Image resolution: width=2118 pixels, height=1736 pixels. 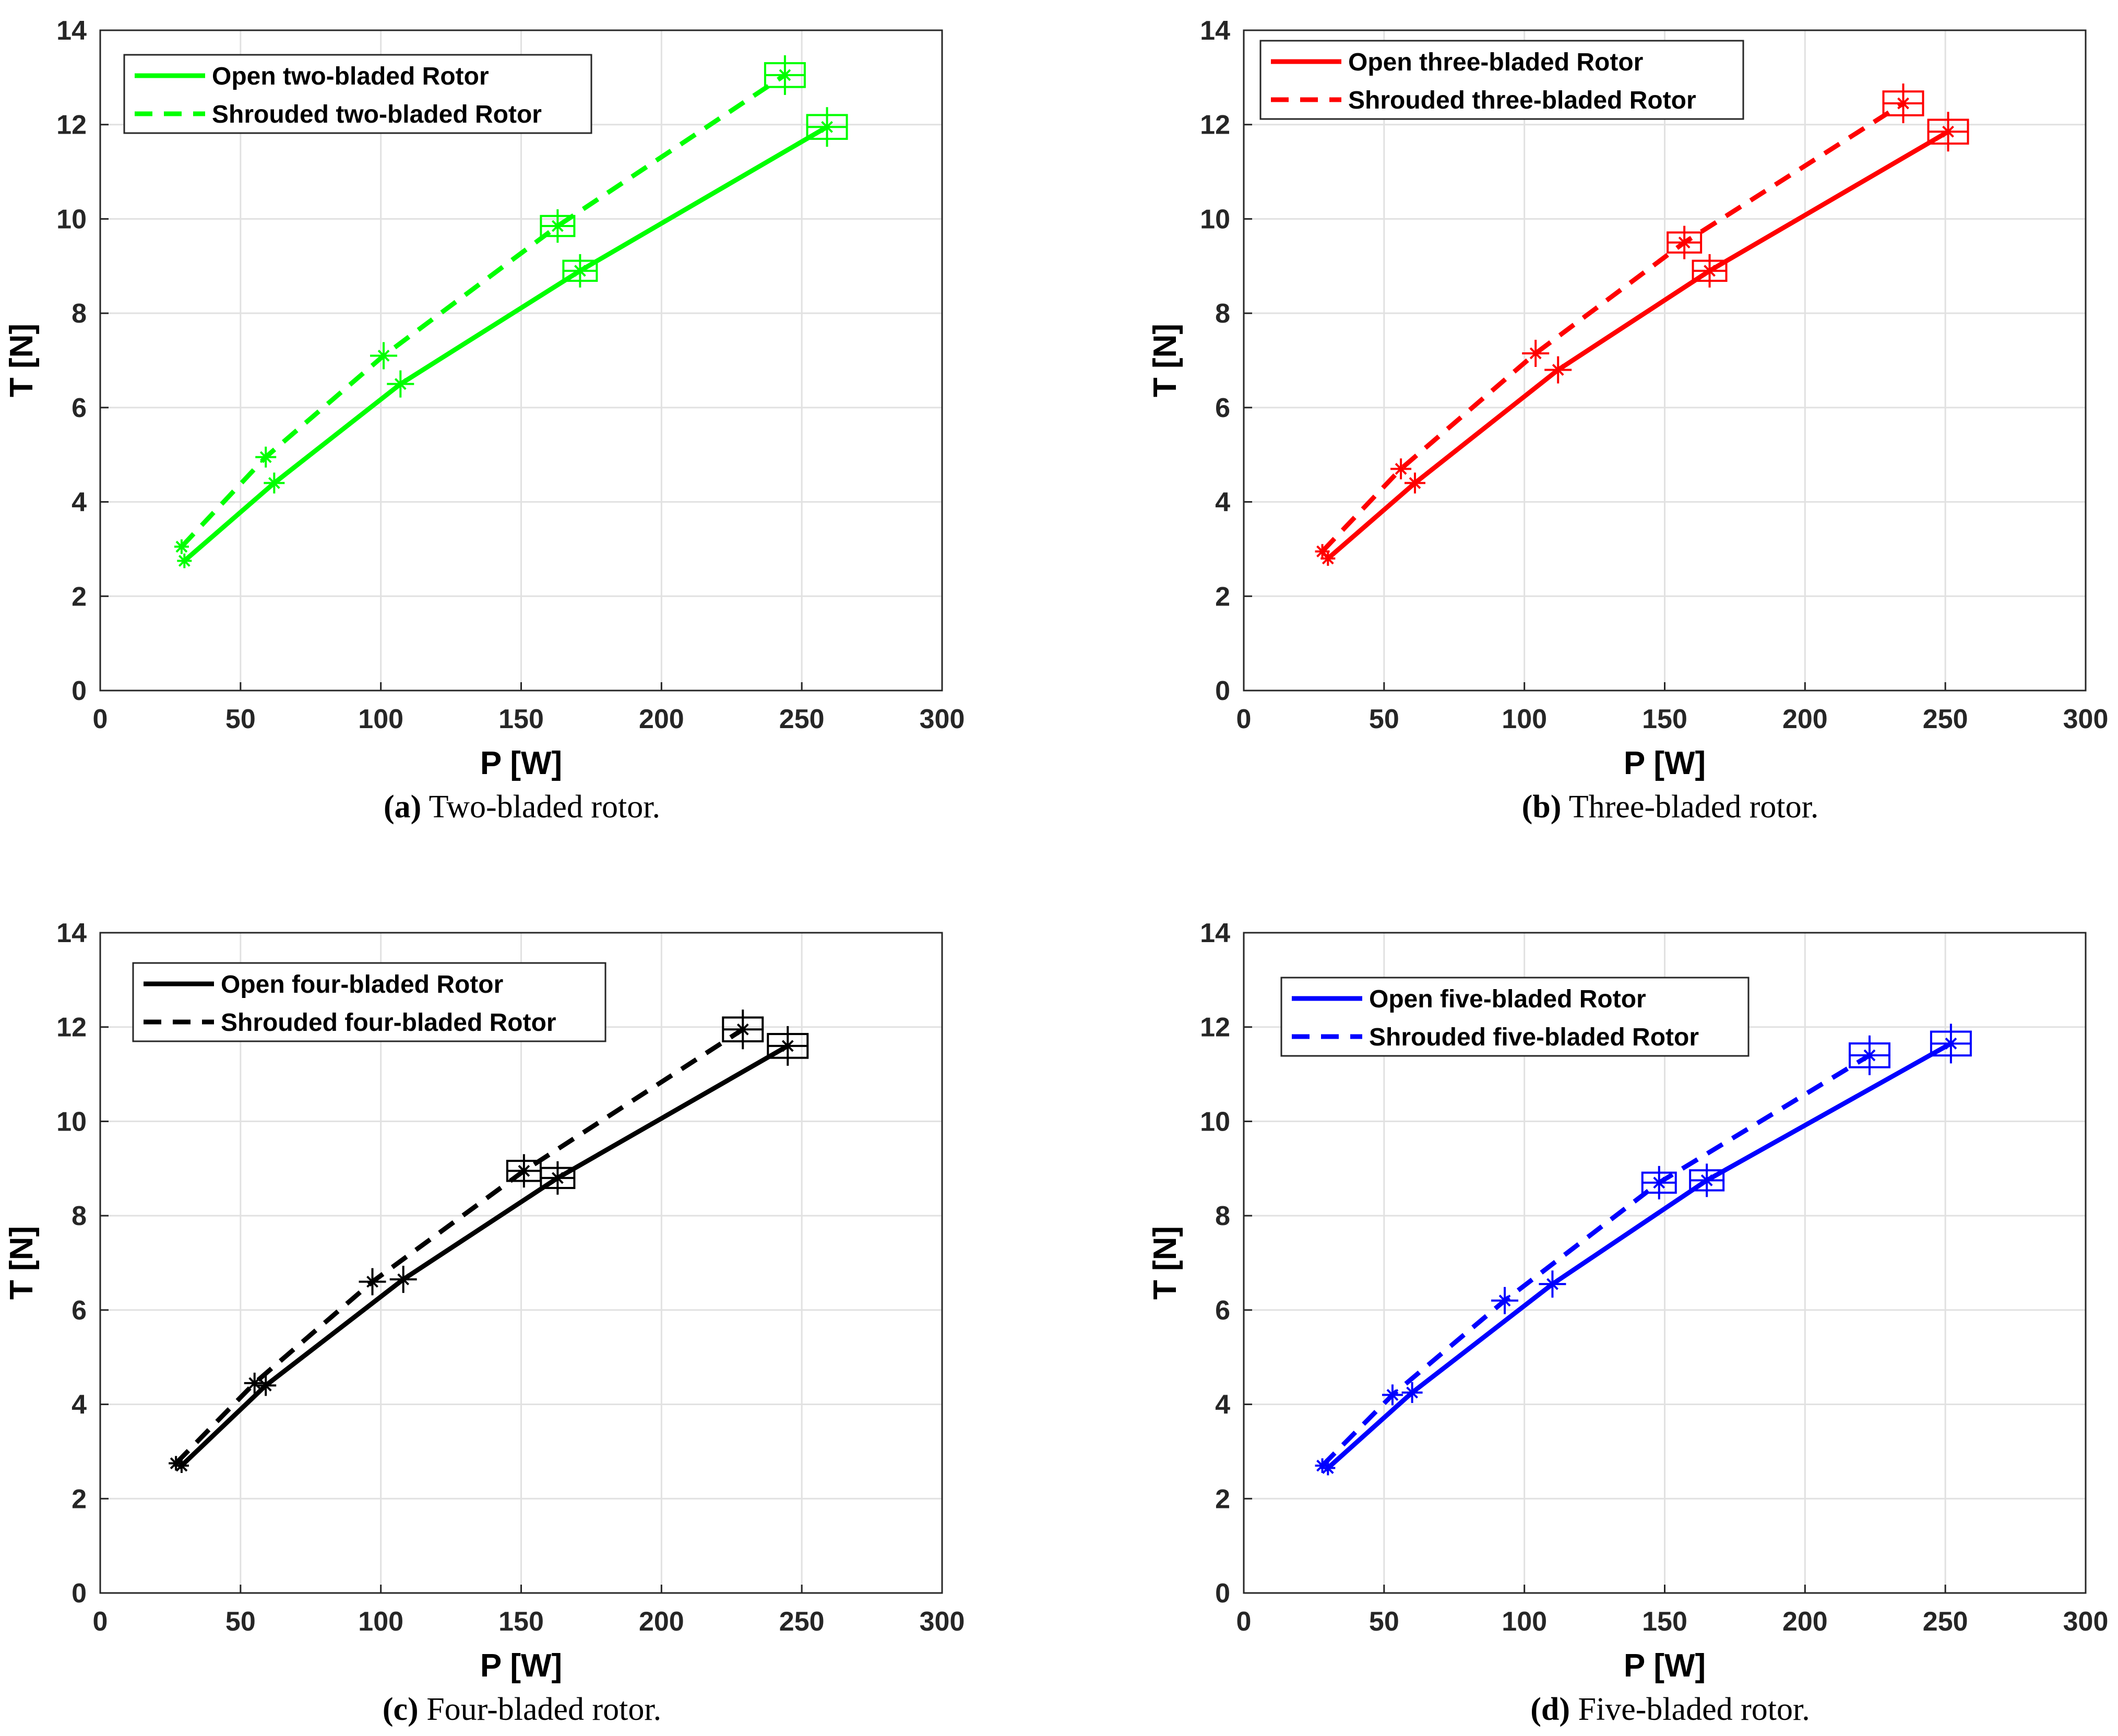 What do you see at coordinates (1671, 807) in the screenshot?
I see `panel-caption: (b) Three-bladed rotor.` at bounding box center [1671, 807].